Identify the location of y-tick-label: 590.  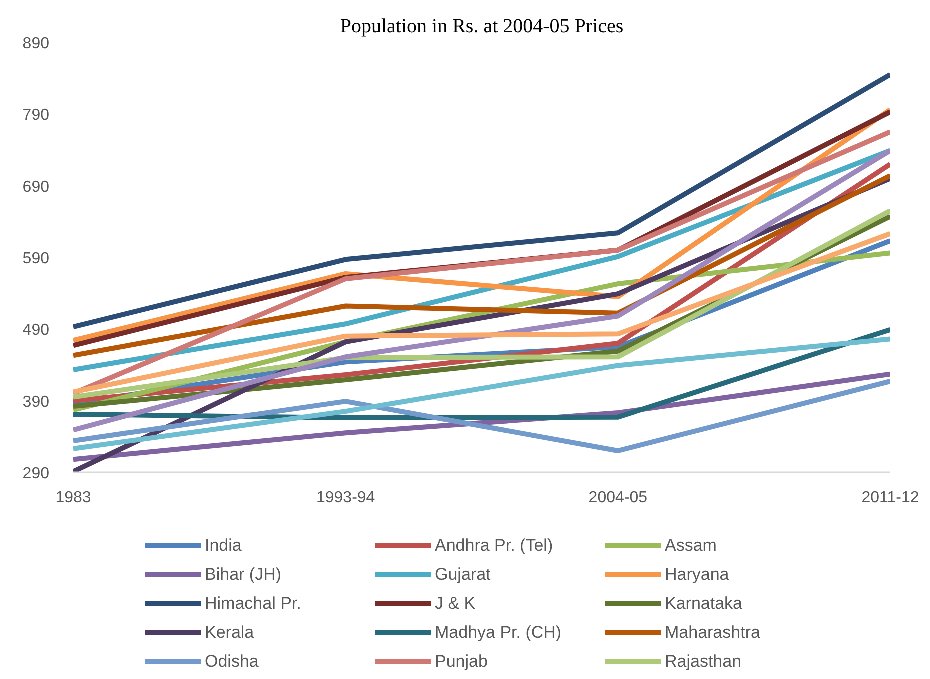
(36, 259).